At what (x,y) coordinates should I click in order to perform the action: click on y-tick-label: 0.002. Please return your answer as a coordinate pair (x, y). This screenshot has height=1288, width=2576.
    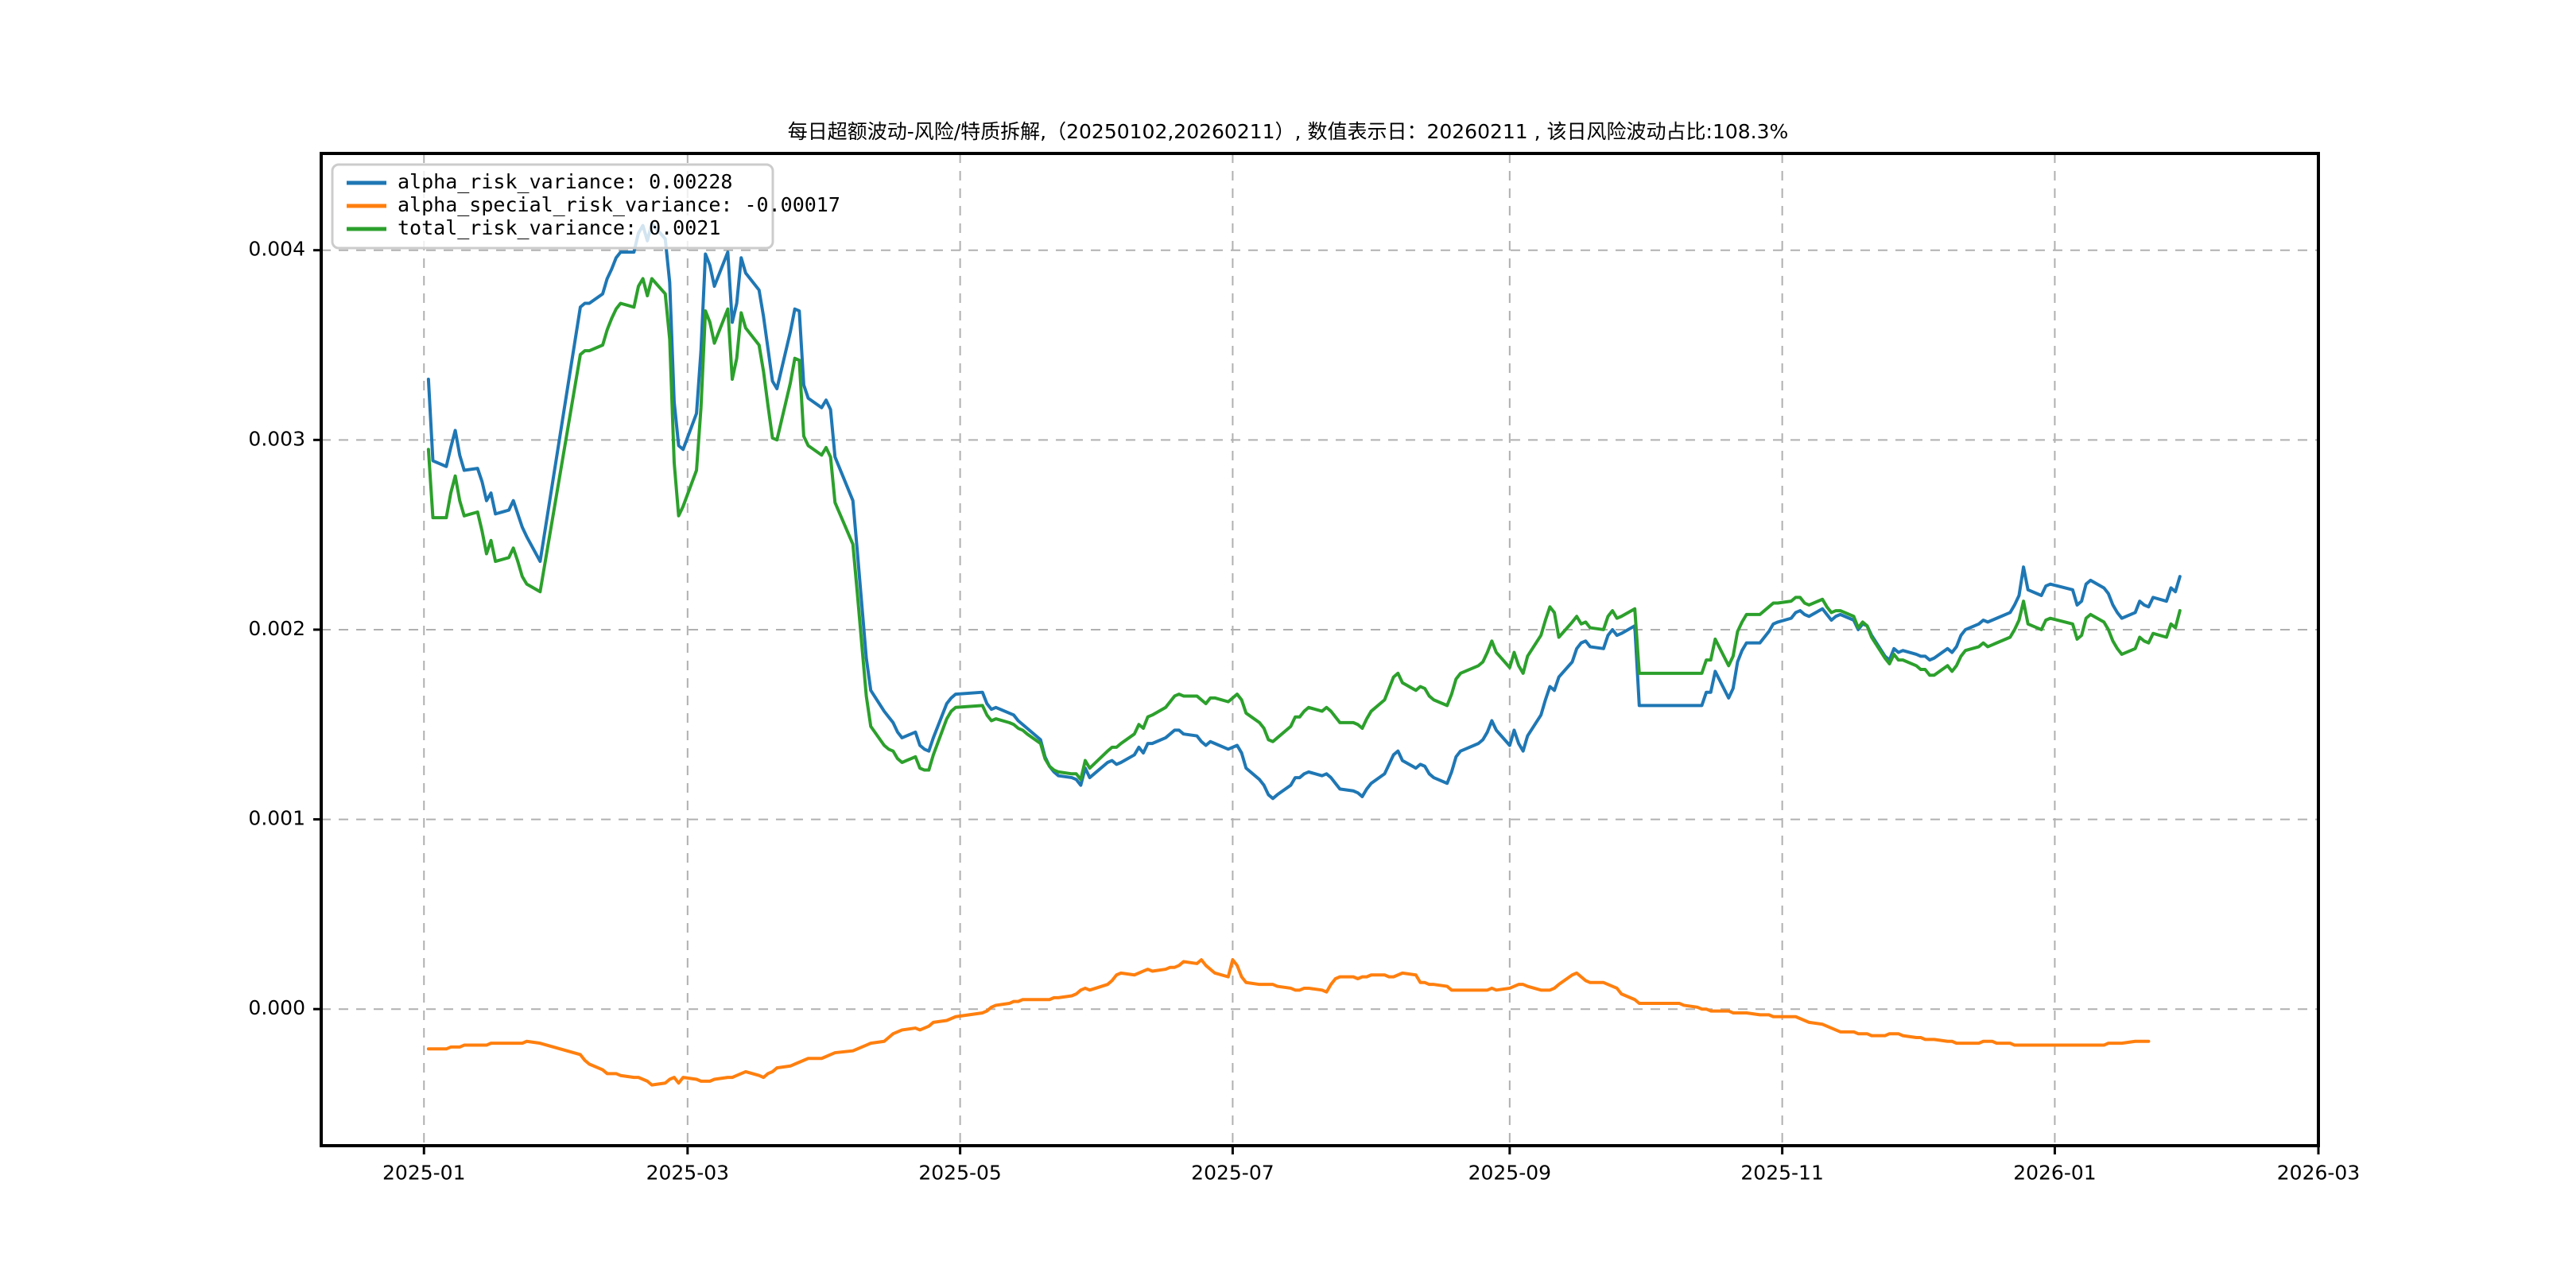
    Looking at the image, I should click on (276, 628).